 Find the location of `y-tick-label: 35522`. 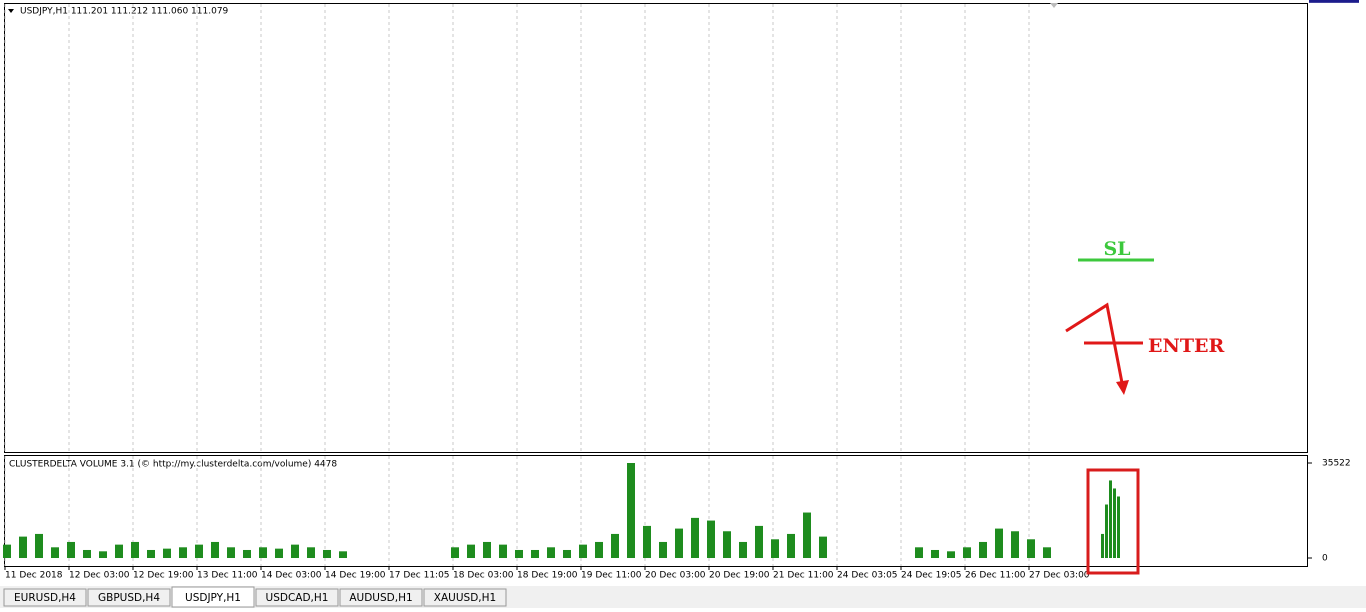

y-tick-label: 35522 is located at coordinates (1336, 464).